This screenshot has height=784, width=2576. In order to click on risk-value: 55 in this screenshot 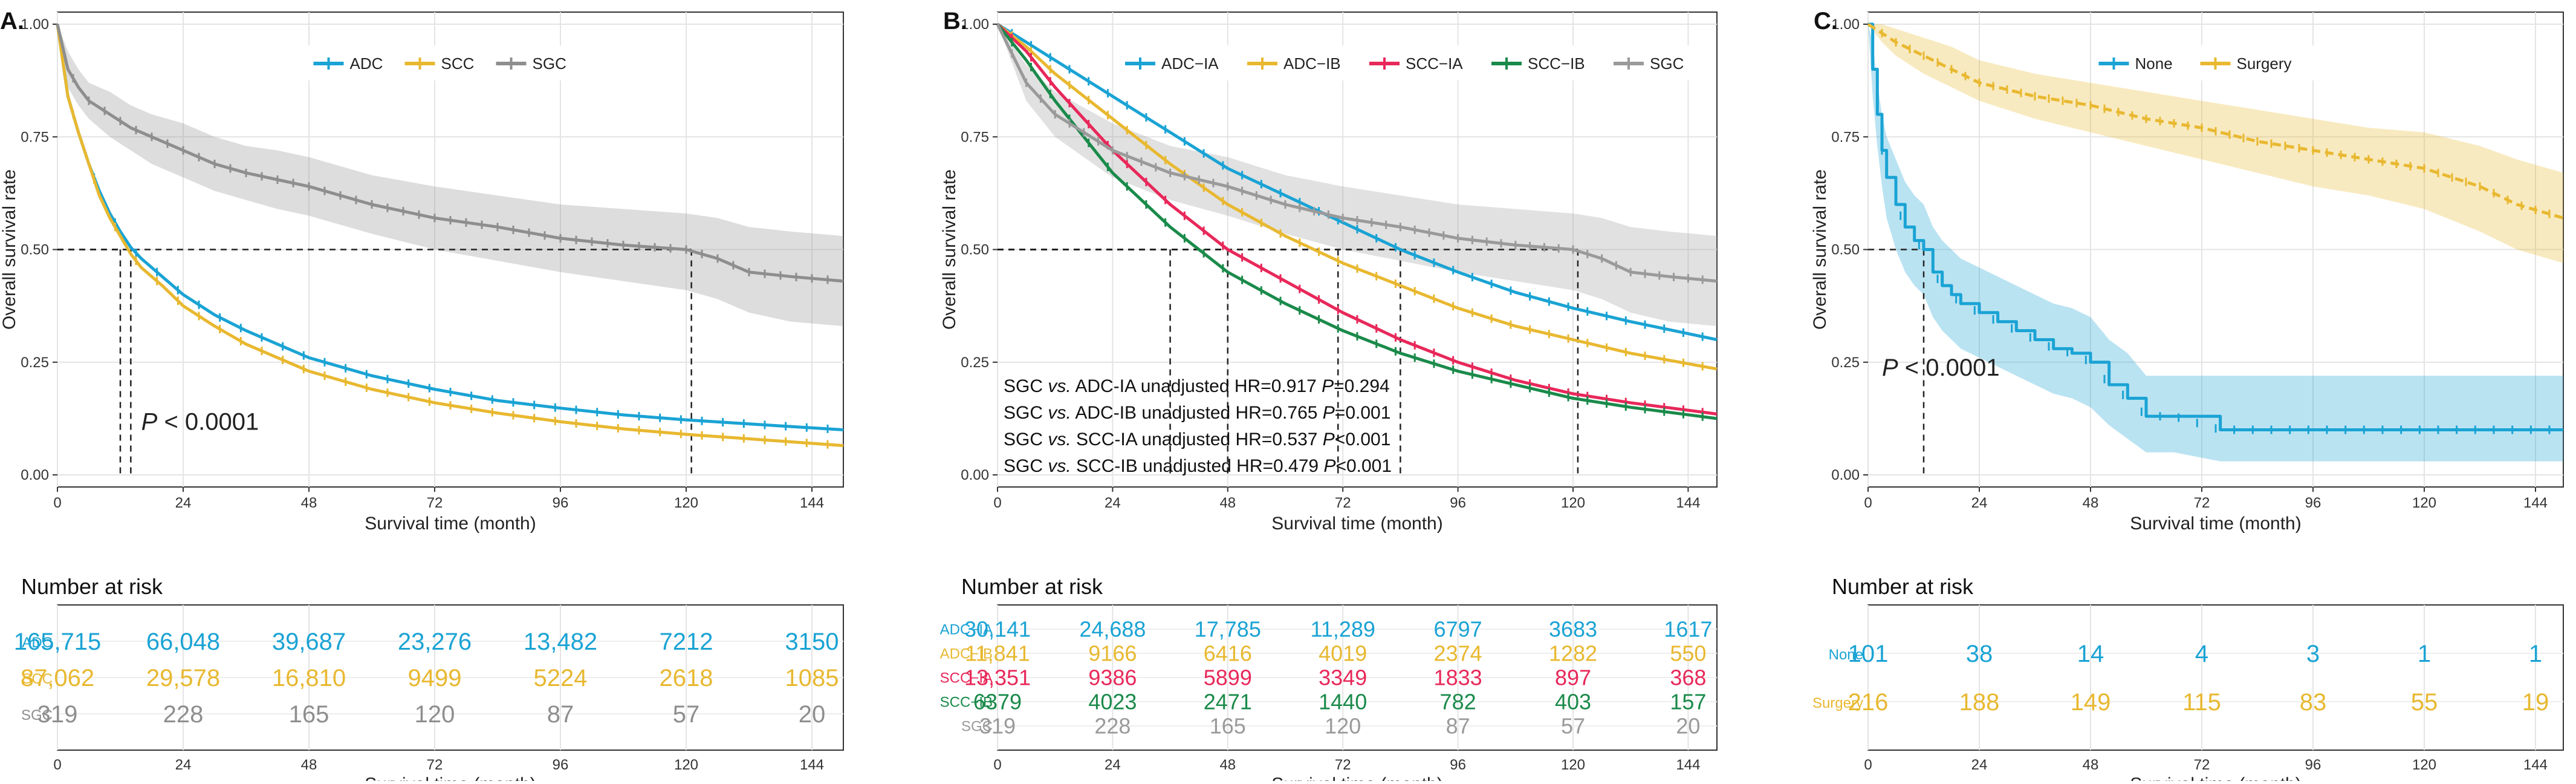, I will do `click(2424, 702)`.